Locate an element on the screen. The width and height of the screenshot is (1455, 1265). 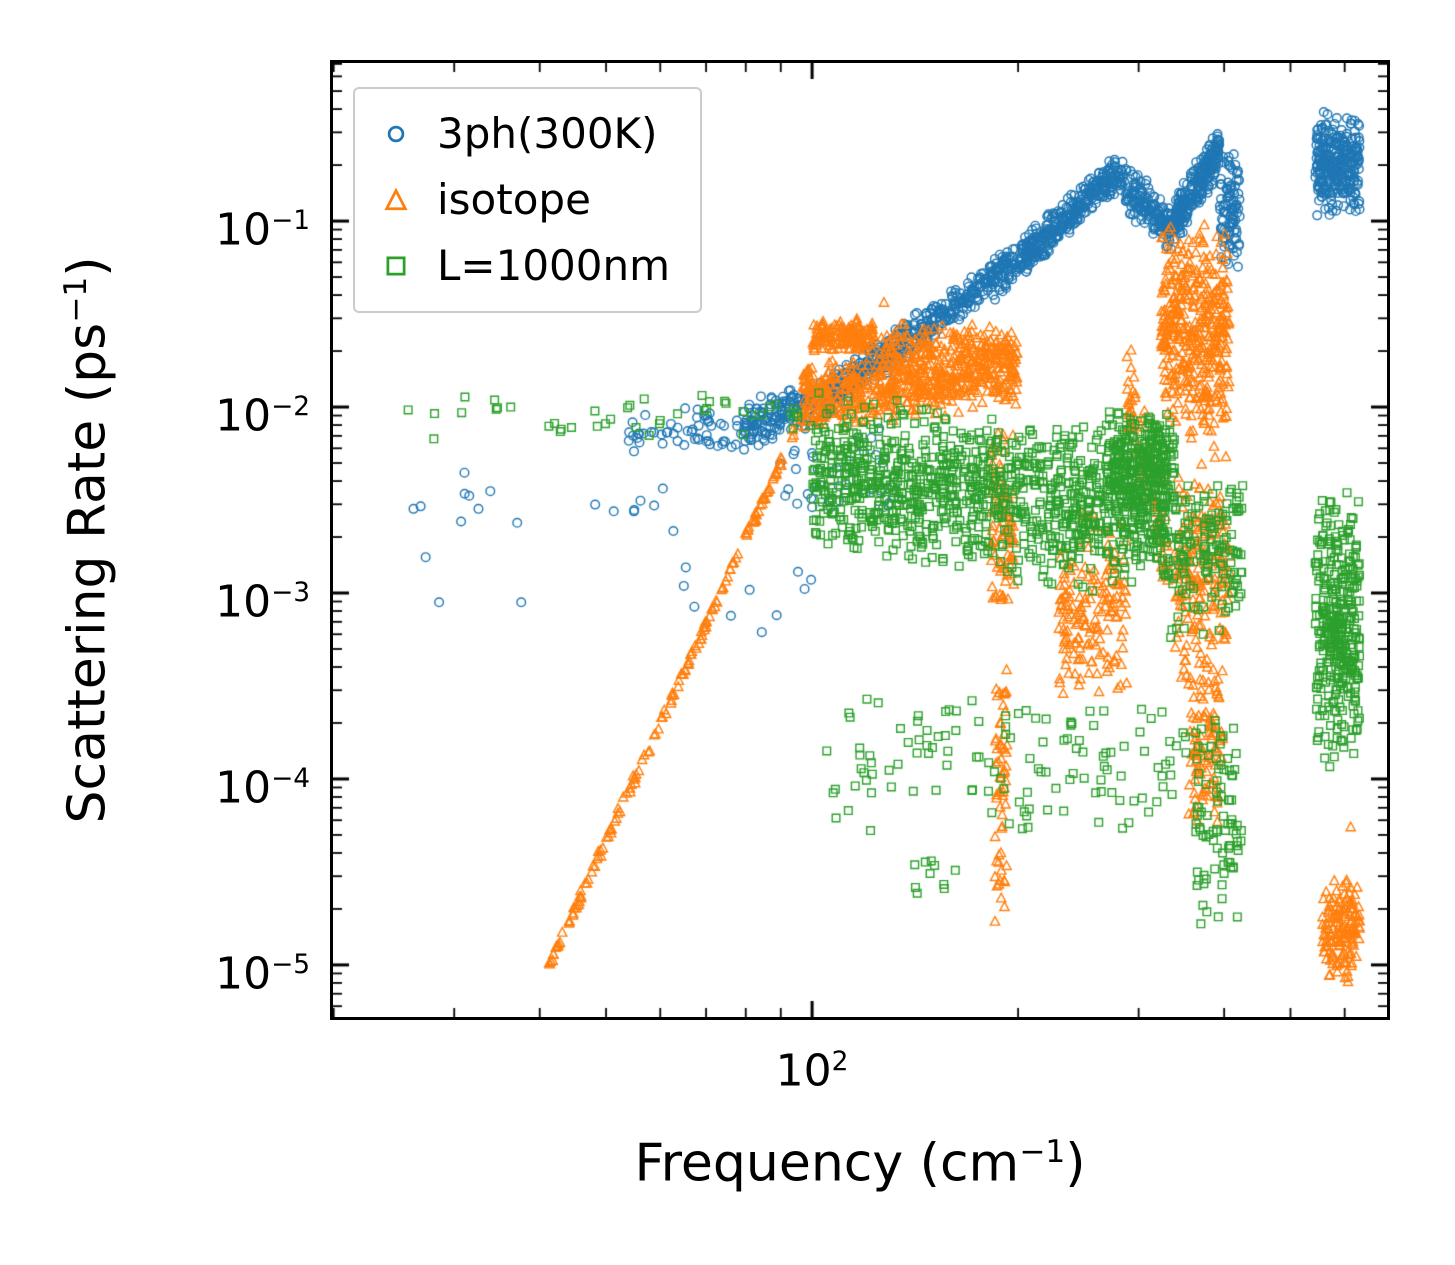
triangle-marker-icon is located at coordinates (396, 199).